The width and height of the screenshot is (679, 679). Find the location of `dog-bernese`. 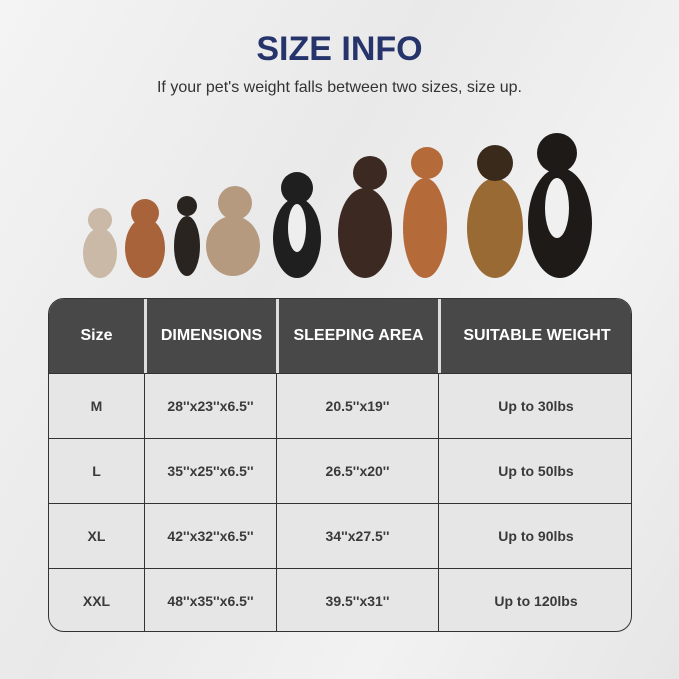

dog-bernese is located at coordinates (560, 205).